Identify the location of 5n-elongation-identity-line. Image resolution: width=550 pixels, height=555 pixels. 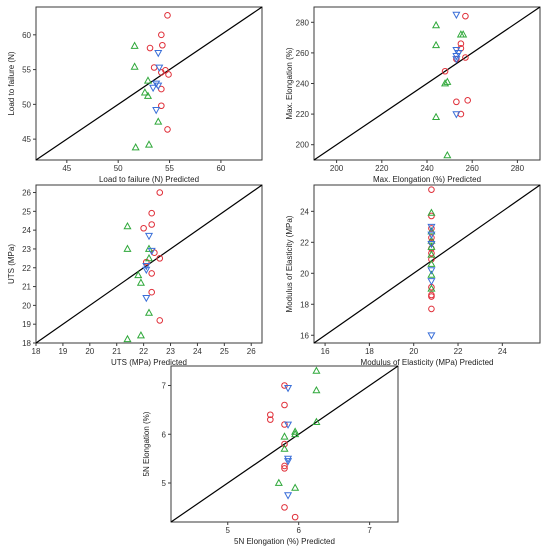
(284, 444).